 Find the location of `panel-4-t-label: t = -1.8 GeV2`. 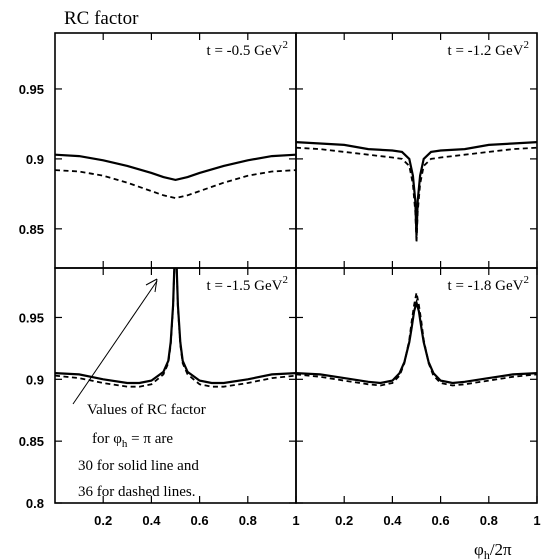

panel-4-t-label: t = -1.8 GeV2 is located at coordinates (488, 284).